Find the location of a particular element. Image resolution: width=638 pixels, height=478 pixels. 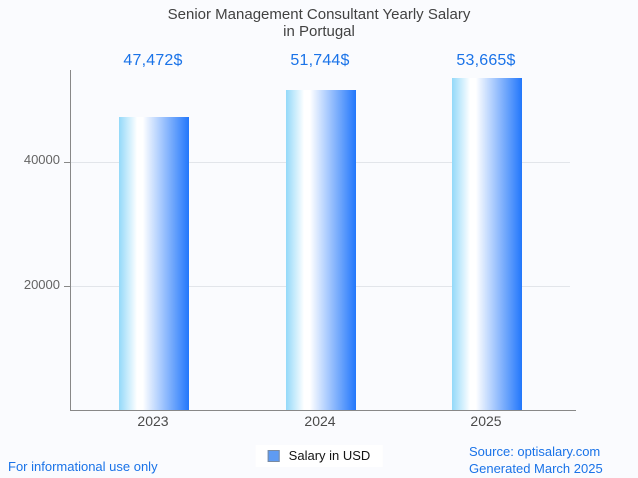

generated-date: Generated March 2025 is located at coordinates (536, 468).